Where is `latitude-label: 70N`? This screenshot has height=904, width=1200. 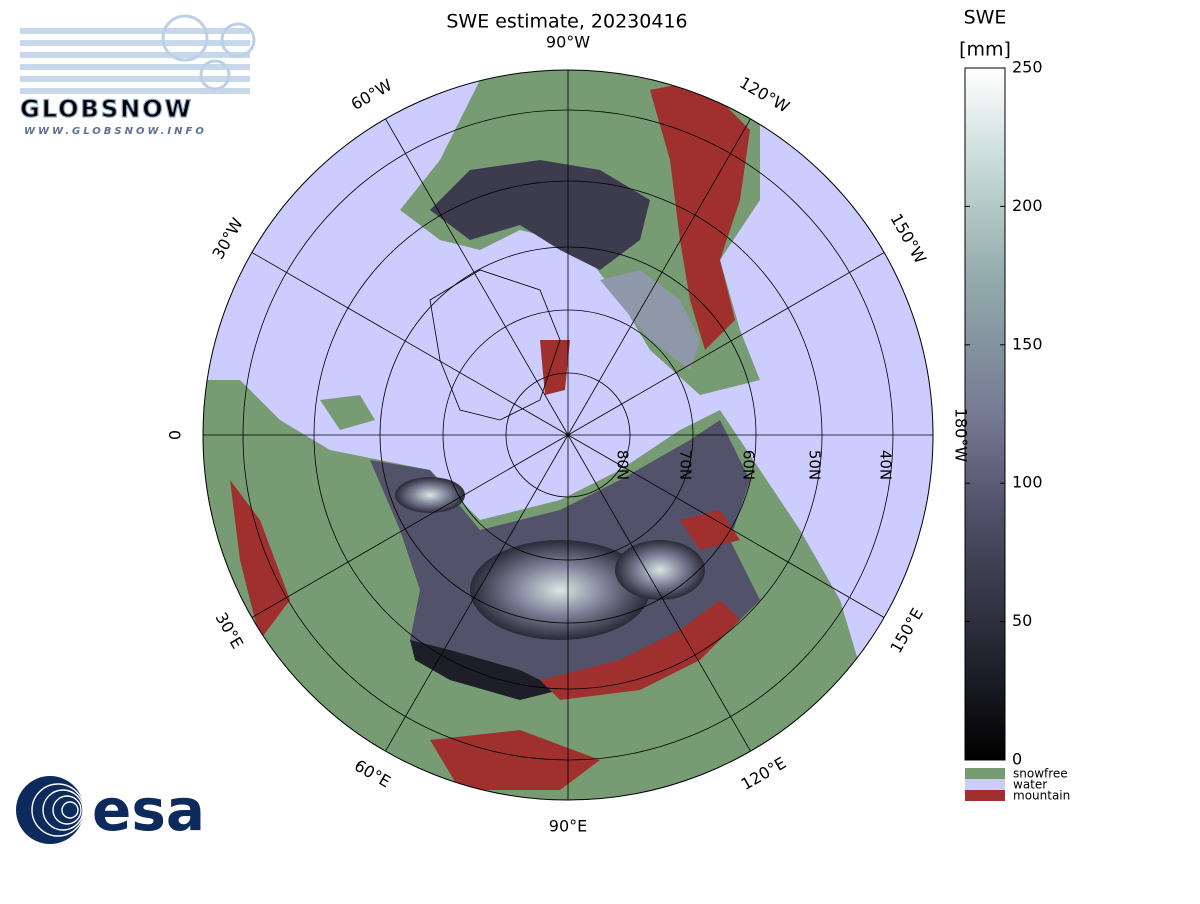 latitude-label: 70N is located at coordinates (686, 465).